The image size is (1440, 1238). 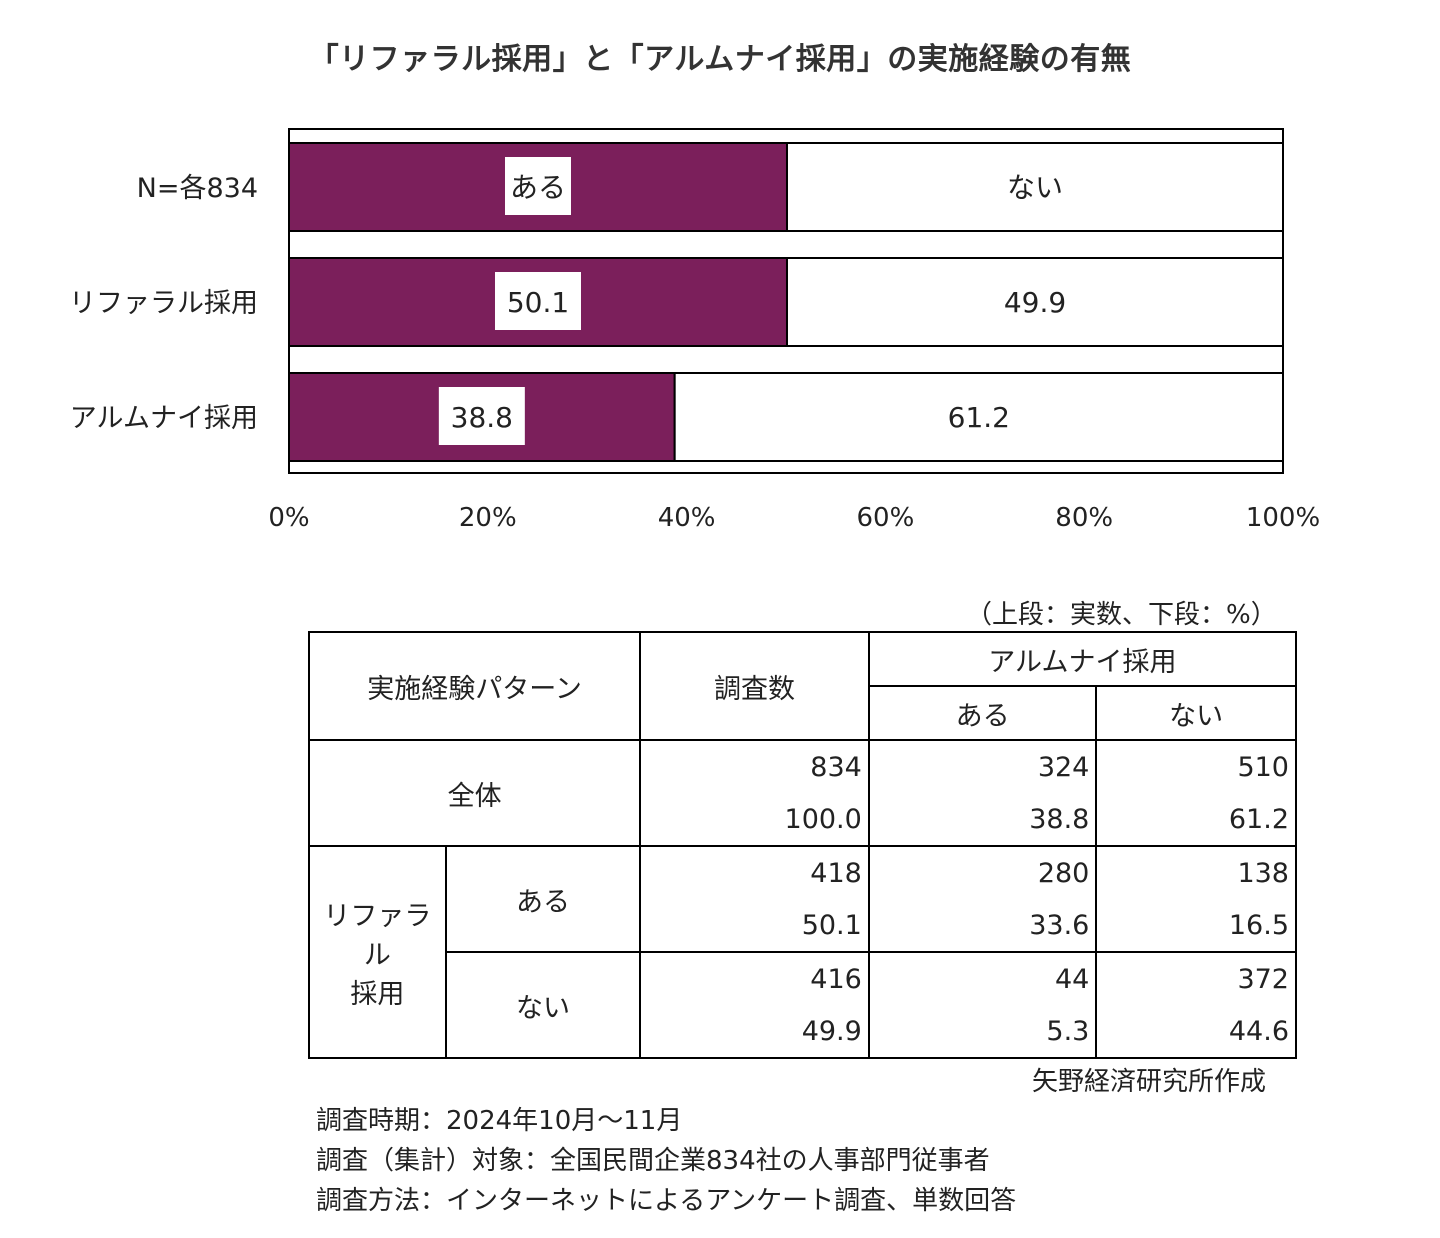 What do you see at coordinates (886, 518) in the screenshot?
I see `x-tick-label: 60%` at bounding box center [886, 518].